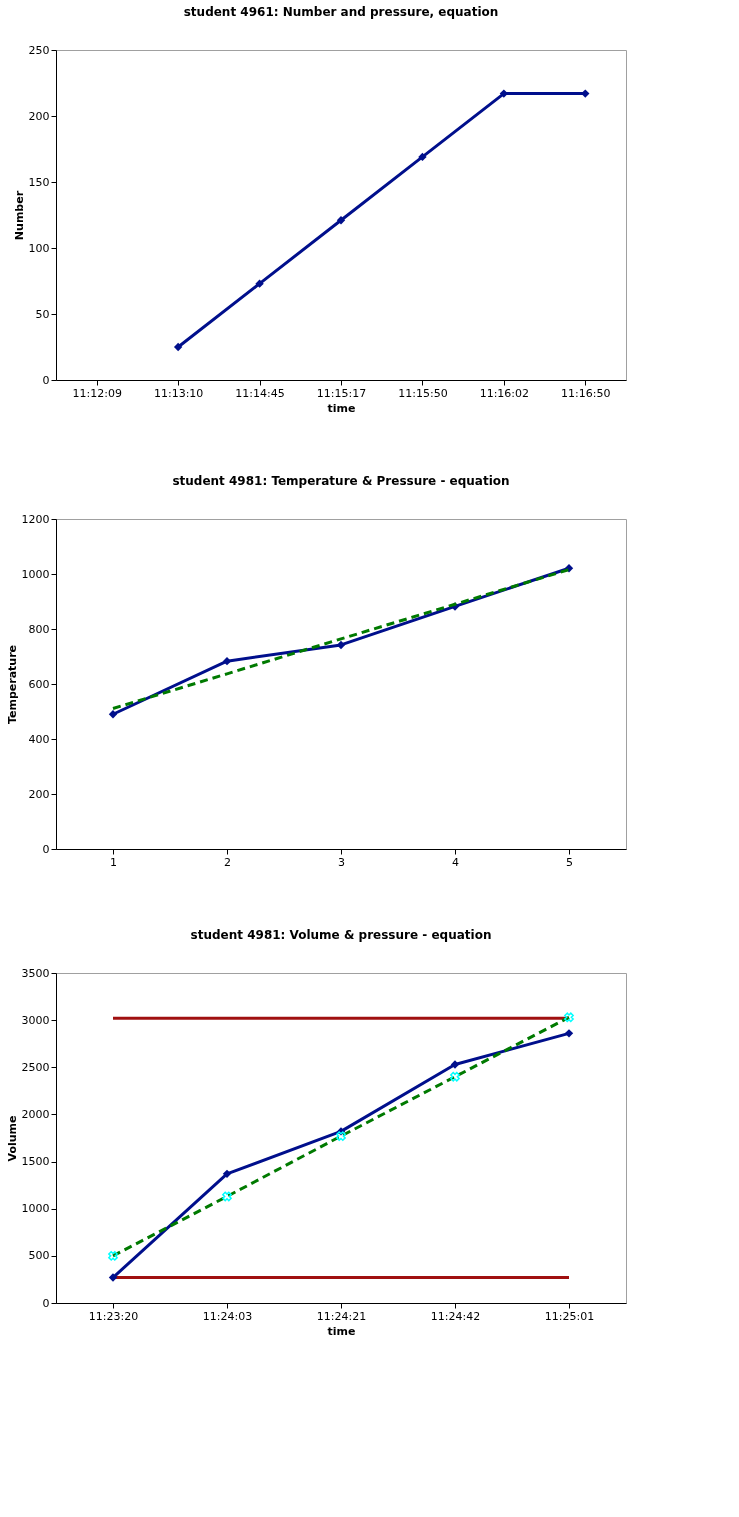 The image size is (739, 1517). What do you see at coordinates (227, 862) in the screenshot?
I see `x-tick-label: 2` at bounding box center [227, 862].